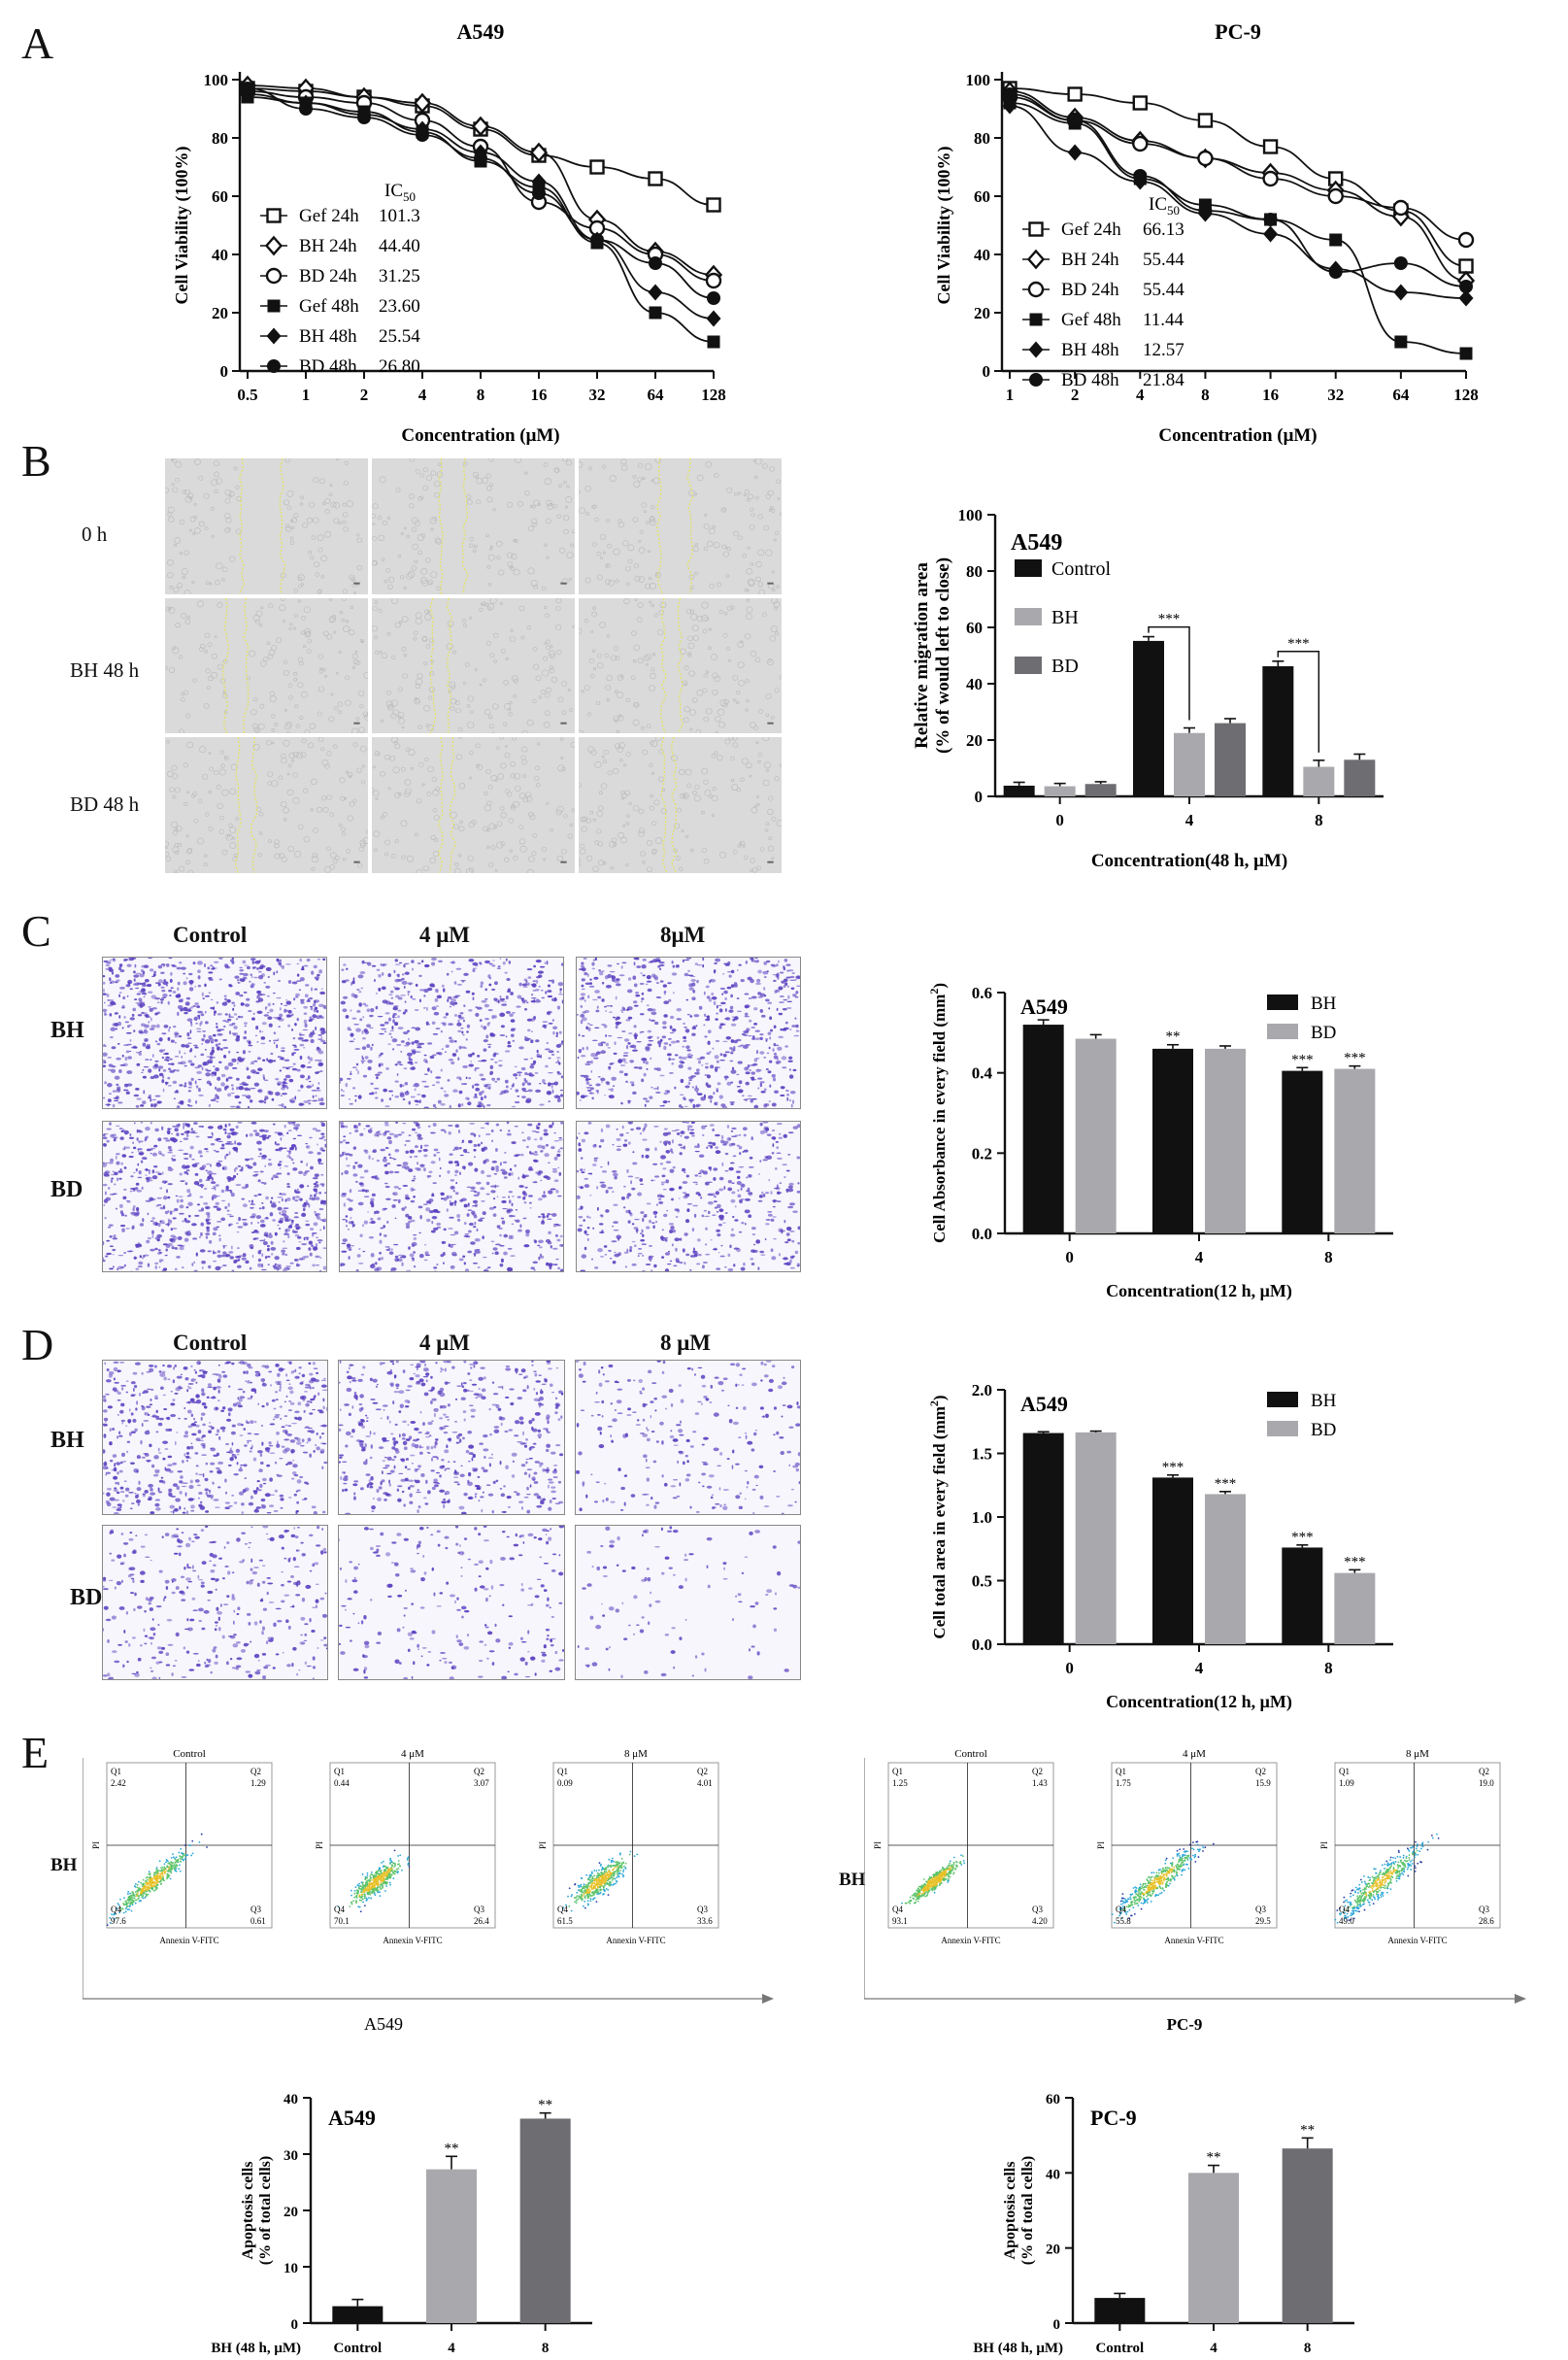  I want to click on chart-title: A549, so click(481, 31).